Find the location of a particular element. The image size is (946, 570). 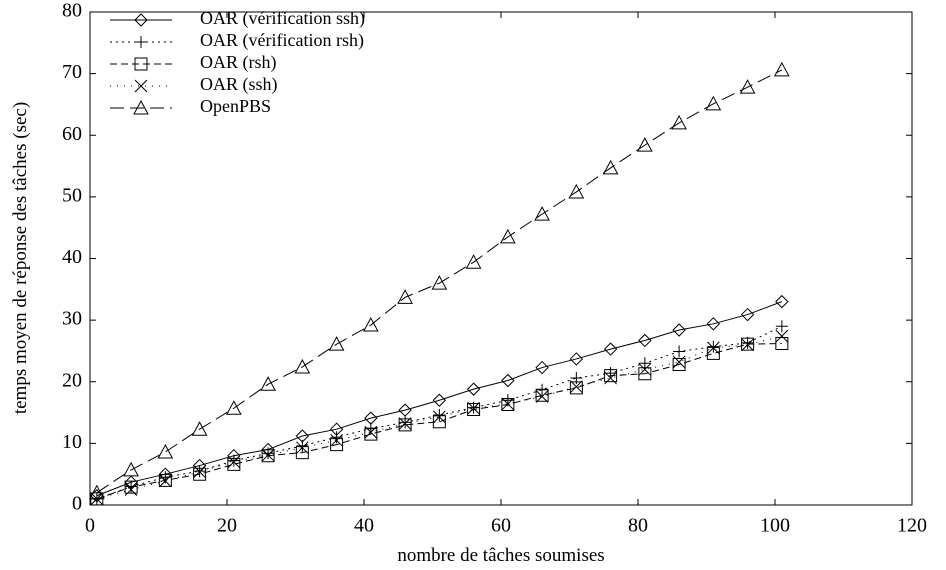

x-tick-label: 80 is located at coordinates (638, 526).